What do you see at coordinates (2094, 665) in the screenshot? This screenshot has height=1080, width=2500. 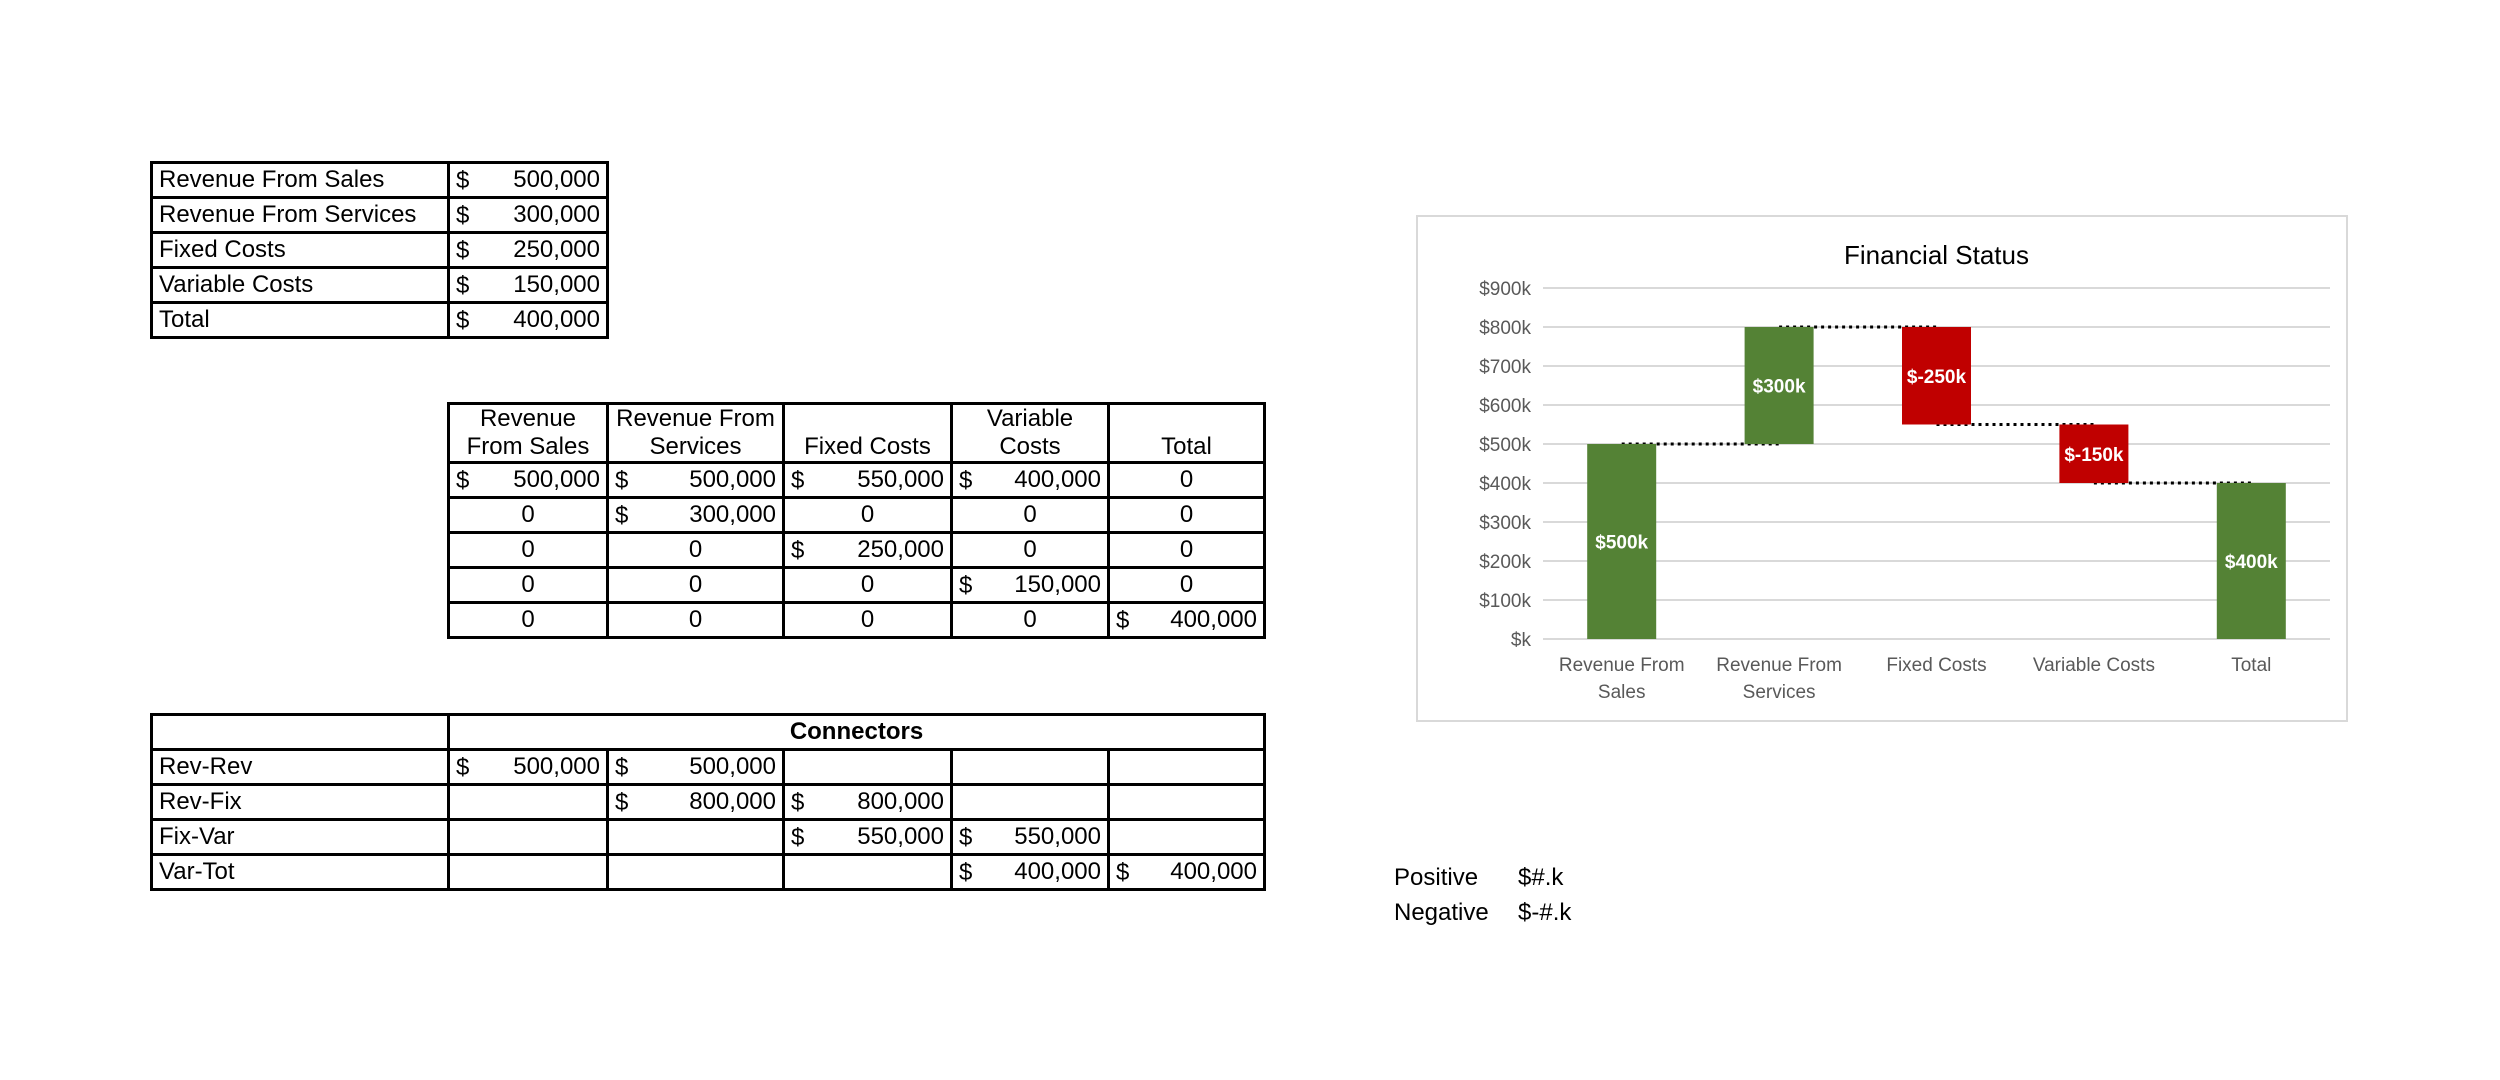 I see `x-tick-label: Variable Costs` at bounding box center [2094, 665].